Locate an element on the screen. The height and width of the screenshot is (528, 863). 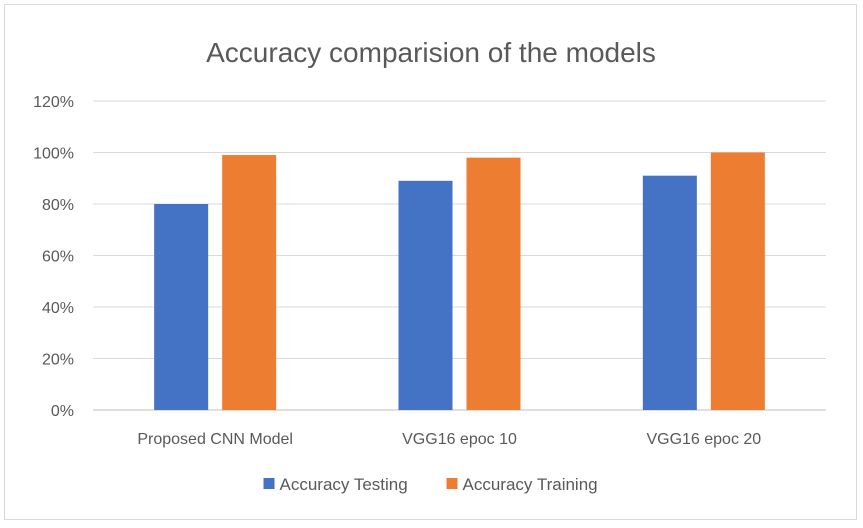
legend: Accuracy Testing Accuracy Training is located at coordinates (430, 484).